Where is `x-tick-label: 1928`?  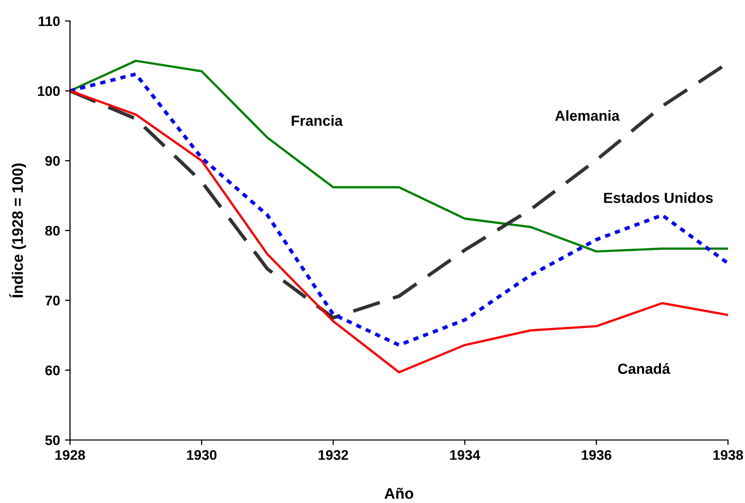
x-tick-label: 1928 is located at coordinates (70, 455).